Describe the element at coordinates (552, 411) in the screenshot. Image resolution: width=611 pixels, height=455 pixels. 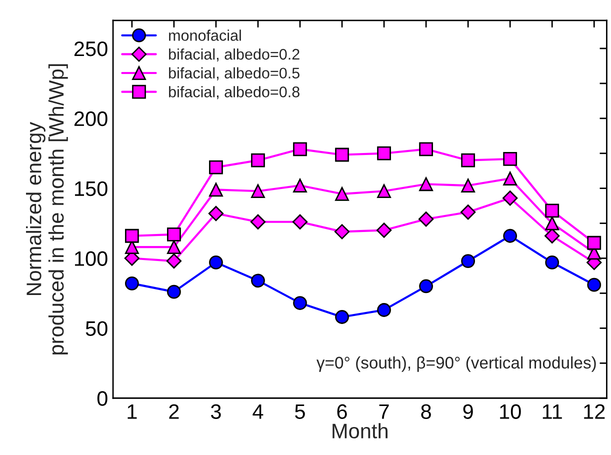
I see `x-tick-label: 11` at that location.